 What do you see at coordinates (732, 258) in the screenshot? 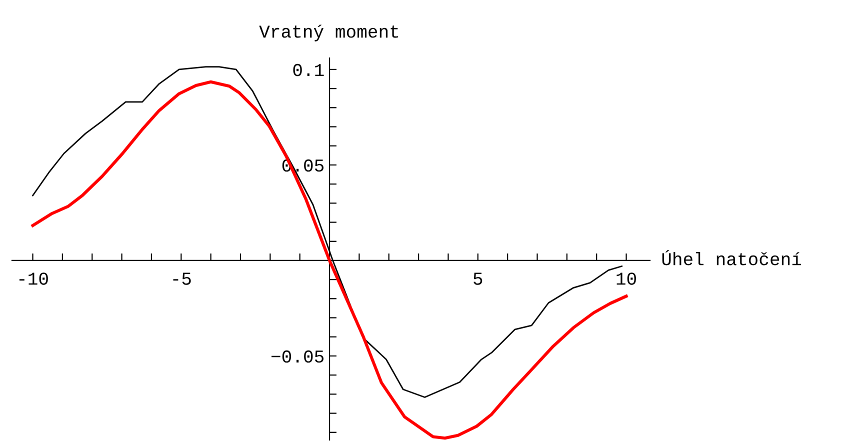
I see `x-axis-title: Úhel natočení` at bounding box center [732, 258].